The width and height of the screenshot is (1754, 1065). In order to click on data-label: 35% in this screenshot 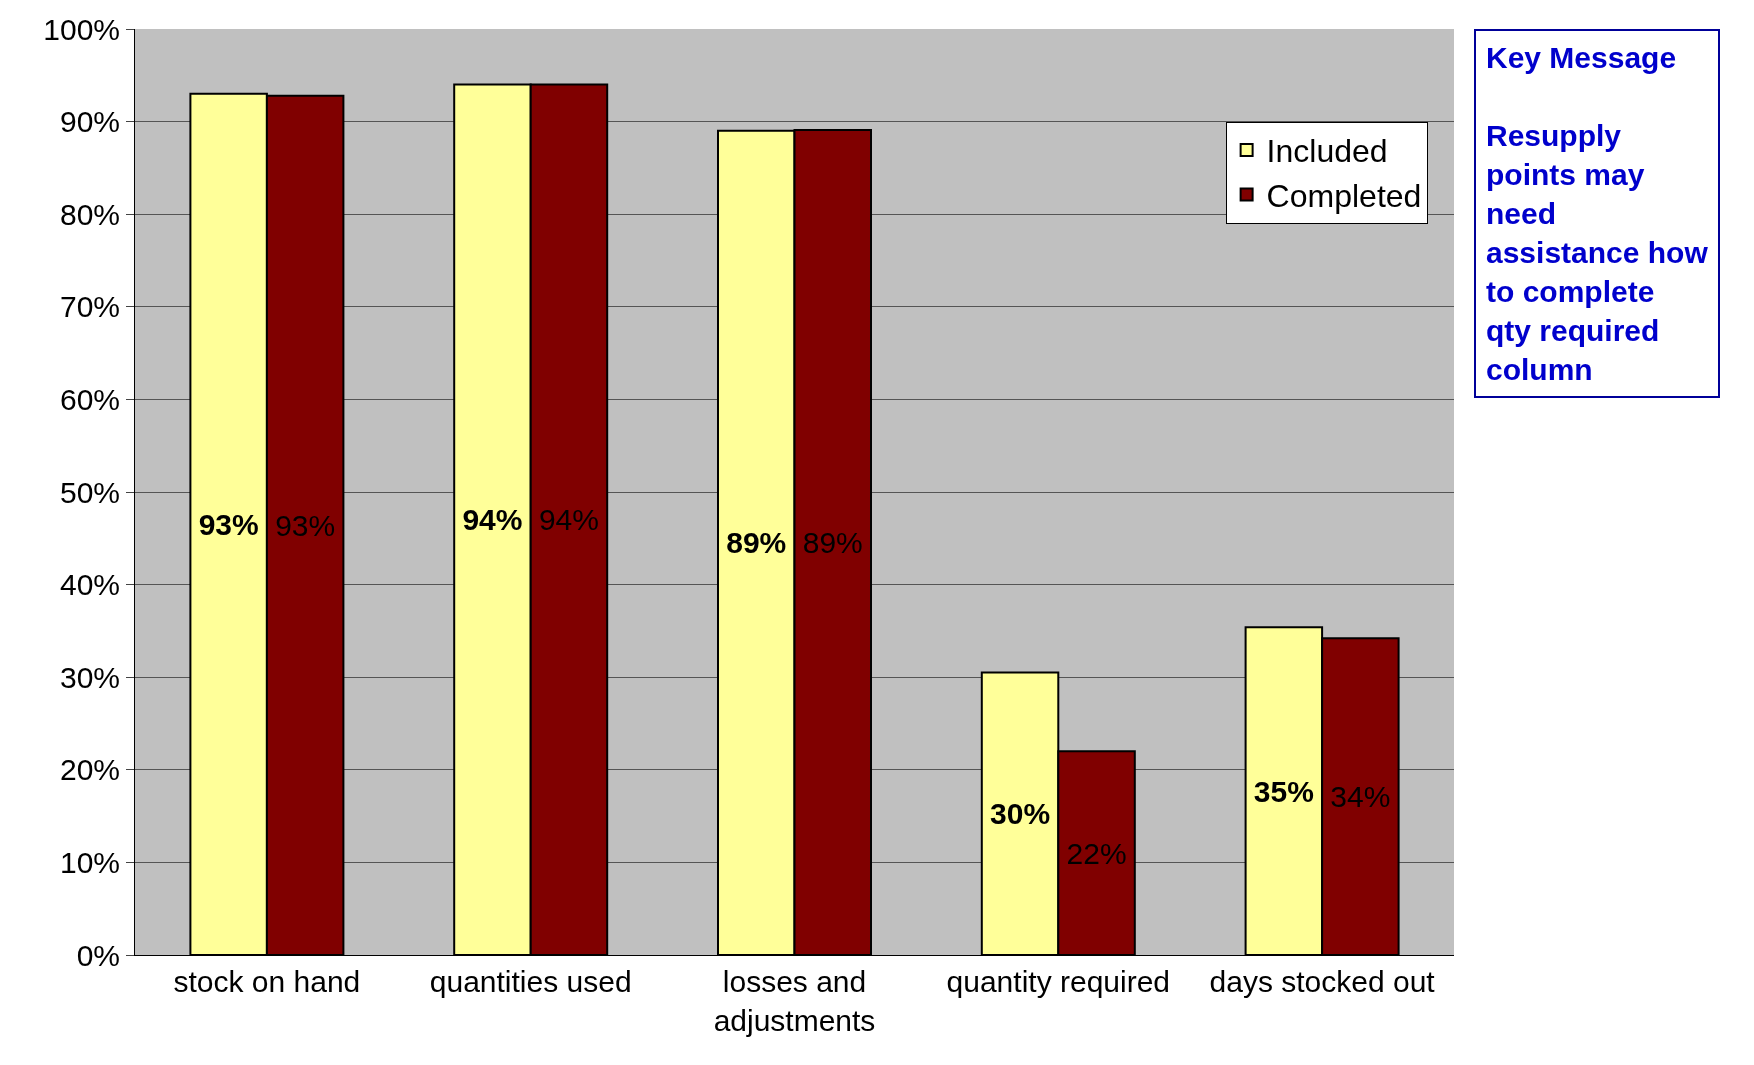, I will do `click(1283, 791)`.